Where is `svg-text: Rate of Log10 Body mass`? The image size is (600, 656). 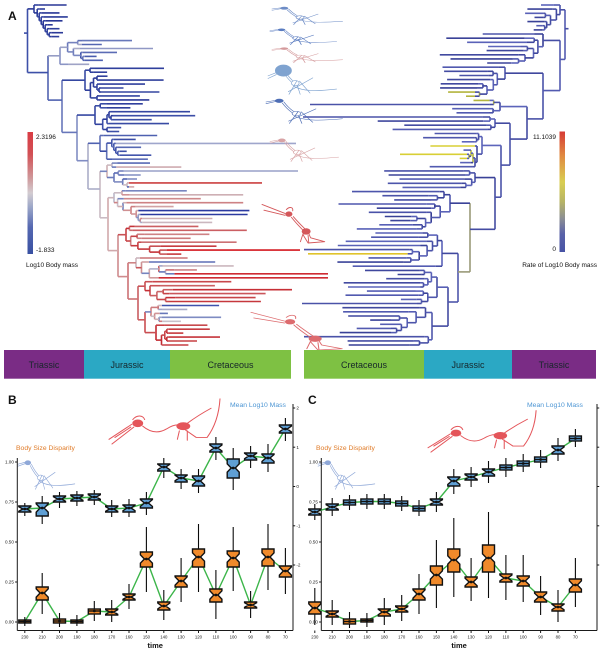
svg-text: Rate of Log10 Body mass is located at coordinates (560, 265).